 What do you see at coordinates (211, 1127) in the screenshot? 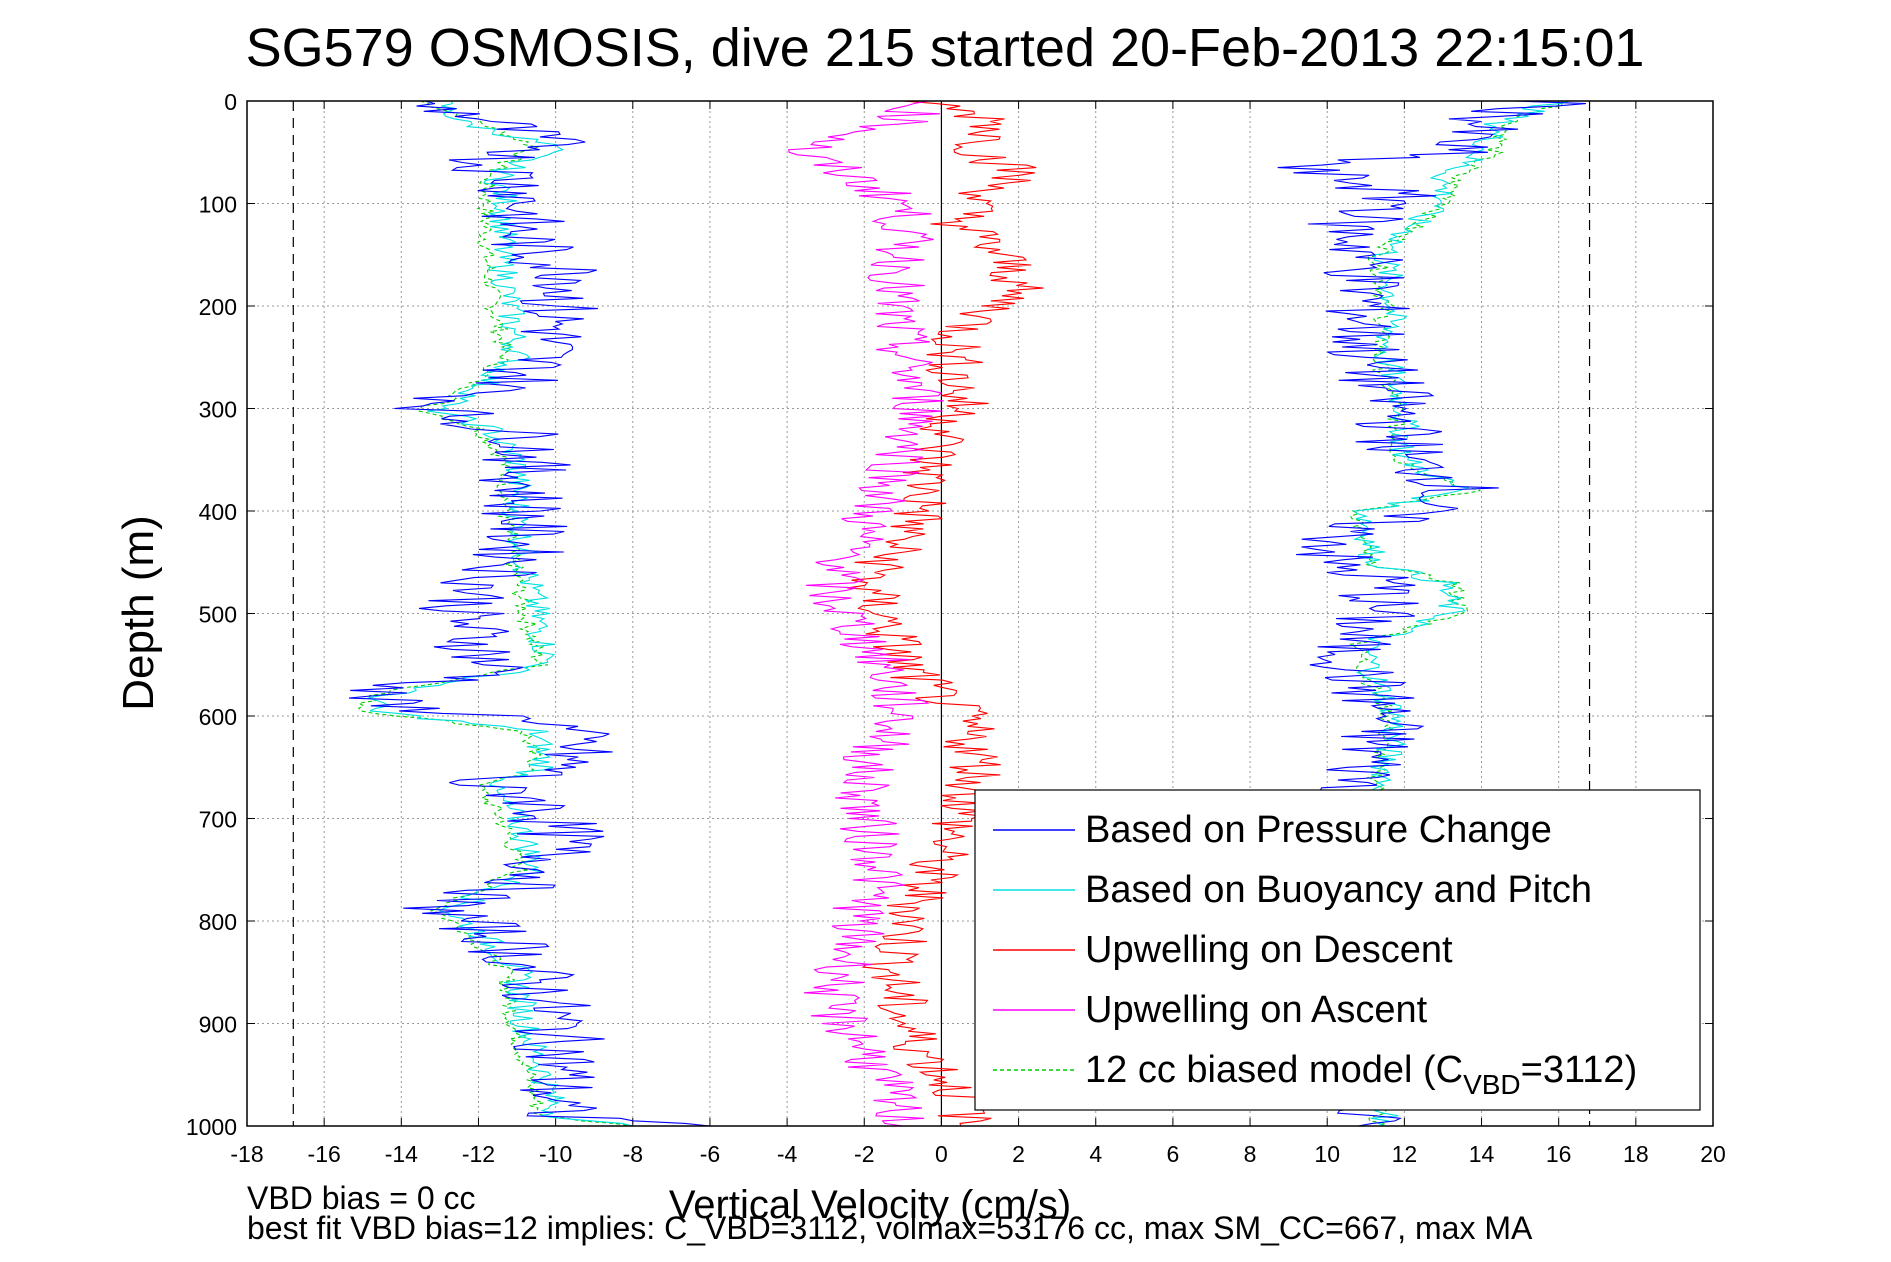
I see `y-tick-label: 1000` at bounding box center [211, 1127].